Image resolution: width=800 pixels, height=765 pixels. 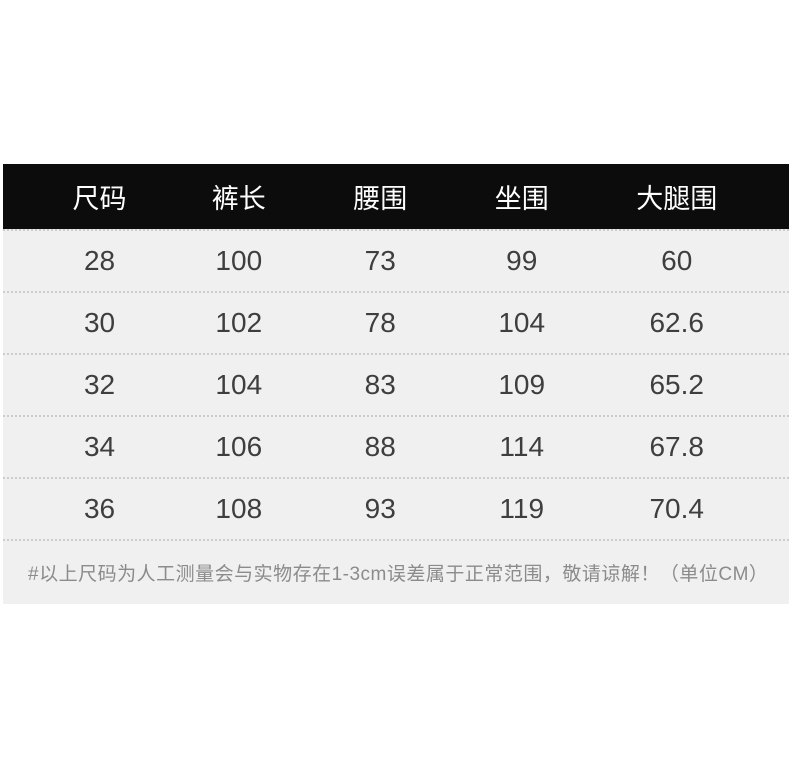 What do you see at coordinates (239, 322) in the screenshot?
I see `cell-pant-length: 102` at bounding box center [239, 322].